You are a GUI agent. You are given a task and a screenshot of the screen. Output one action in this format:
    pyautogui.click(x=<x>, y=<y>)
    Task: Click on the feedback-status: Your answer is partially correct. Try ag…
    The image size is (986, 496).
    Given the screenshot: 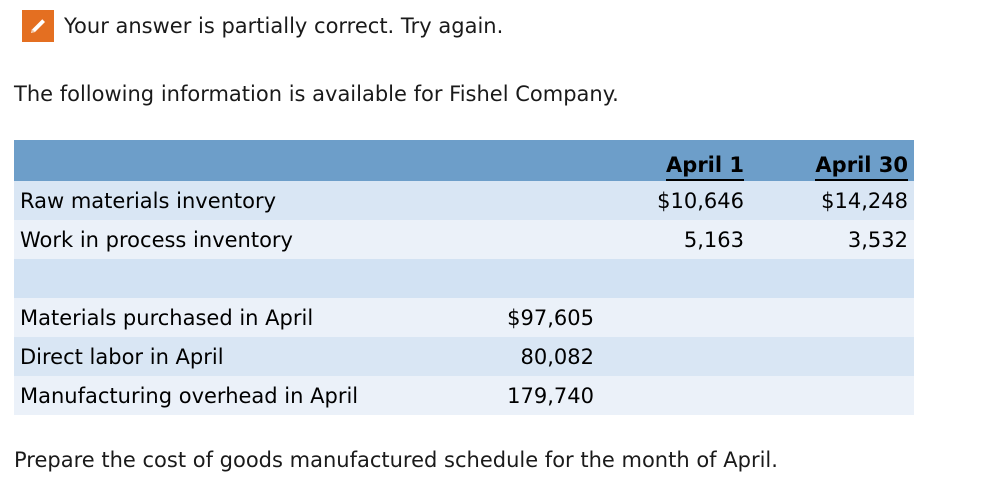 What is the action you would take?
    pyautogui.click(x=262, y=26)
    